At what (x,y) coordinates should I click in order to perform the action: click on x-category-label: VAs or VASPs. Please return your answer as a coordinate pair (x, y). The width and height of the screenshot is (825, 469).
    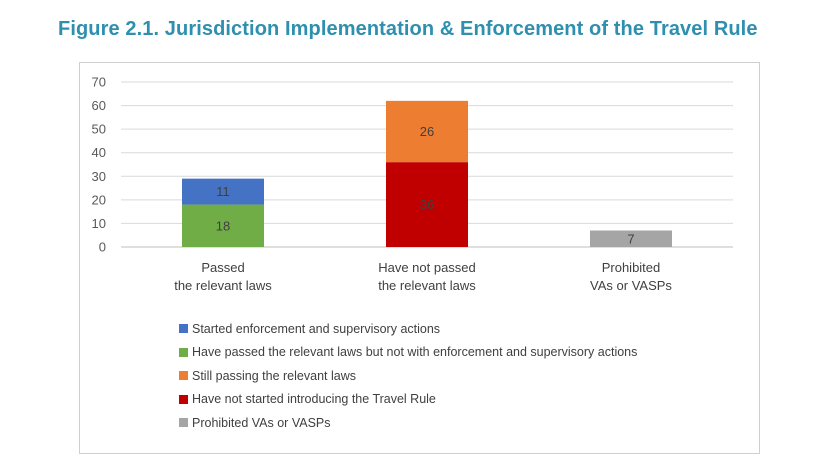
    Looking at the image, I should click on (631, 285).